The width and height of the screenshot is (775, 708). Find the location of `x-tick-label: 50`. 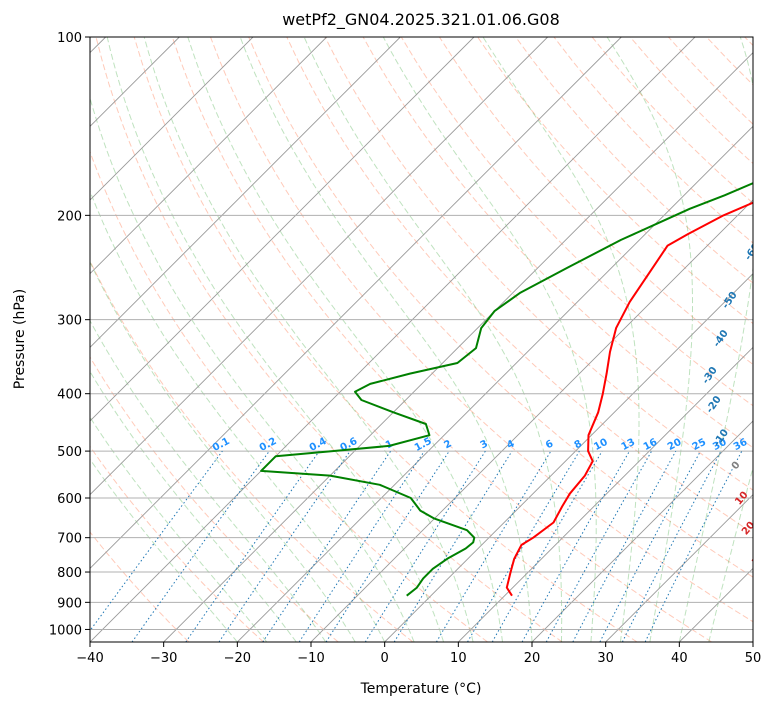

x-tick-label: 50 is located at coordinates (753, 658).